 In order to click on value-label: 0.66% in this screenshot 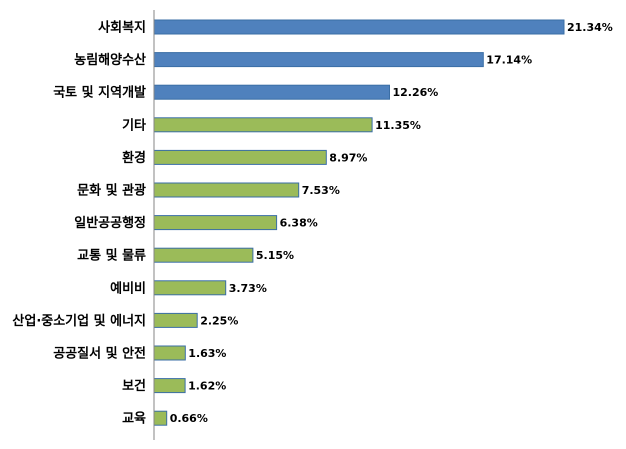, I will do `click(189, 418)`.